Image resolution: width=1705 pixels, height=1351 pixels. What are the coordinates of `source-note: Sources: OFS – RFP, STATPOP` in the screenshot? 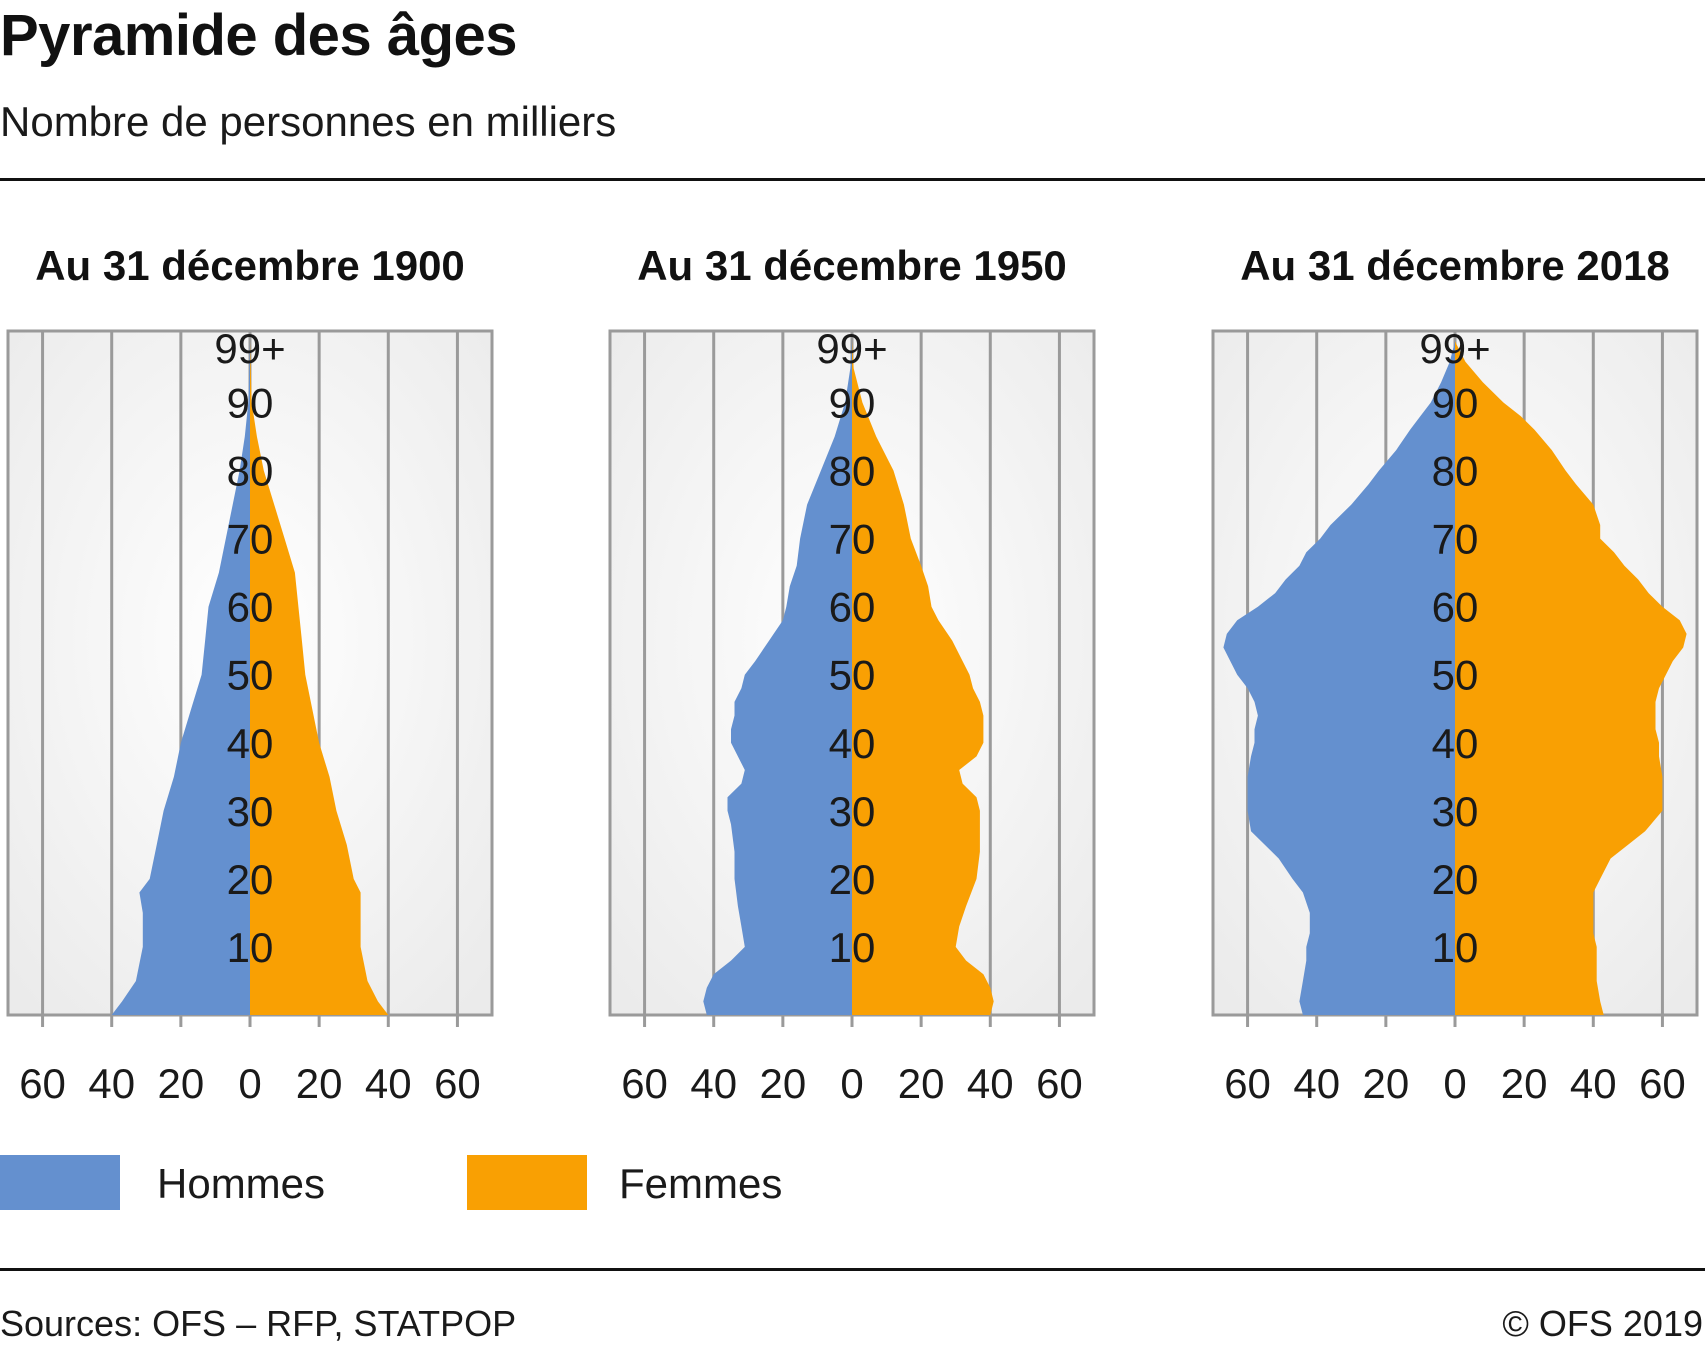 It's located at (258, 1323).